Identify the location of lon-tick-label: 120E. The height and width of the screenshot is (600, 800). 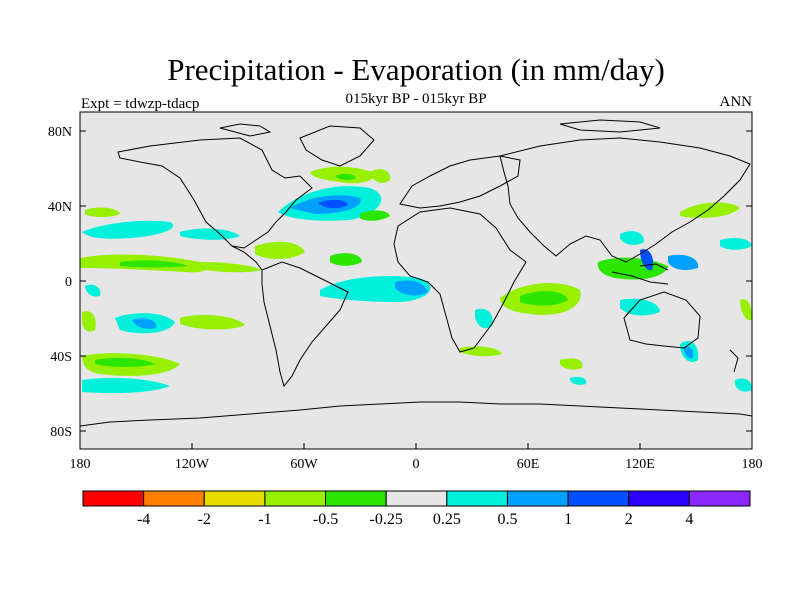
(640, 464).